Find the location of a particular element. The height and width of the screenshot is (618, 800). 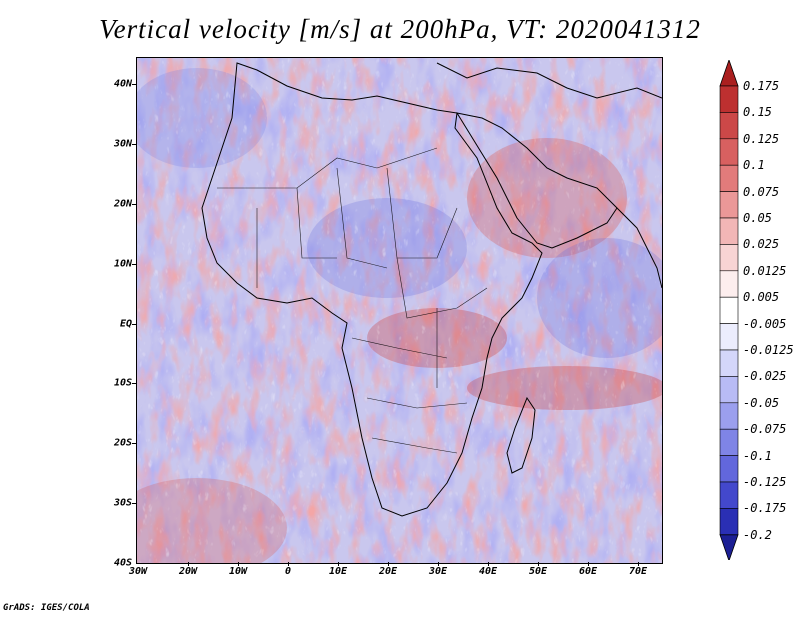

colorbar-label: -0.0125 is located at coordinates (768, 350).